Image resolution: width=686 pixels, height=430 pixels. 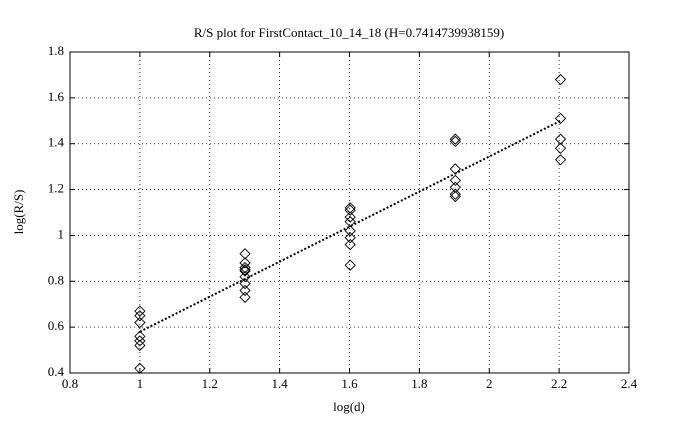 What do you see at coordinates (349, 383) in the screenshot?
I see `x-tick-label: 1.6` at bounding box center [349, 383].